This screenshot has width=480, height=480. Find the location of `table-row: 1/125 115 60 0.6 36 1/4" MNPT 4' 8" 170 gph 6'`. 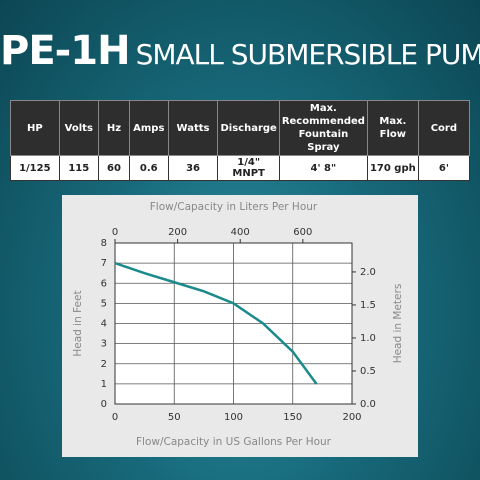

table-row: 1/125 115 60 0.6 36 1/4" MNPT 4' 8" 170 gph 6' is located at coordinates (240, 168).